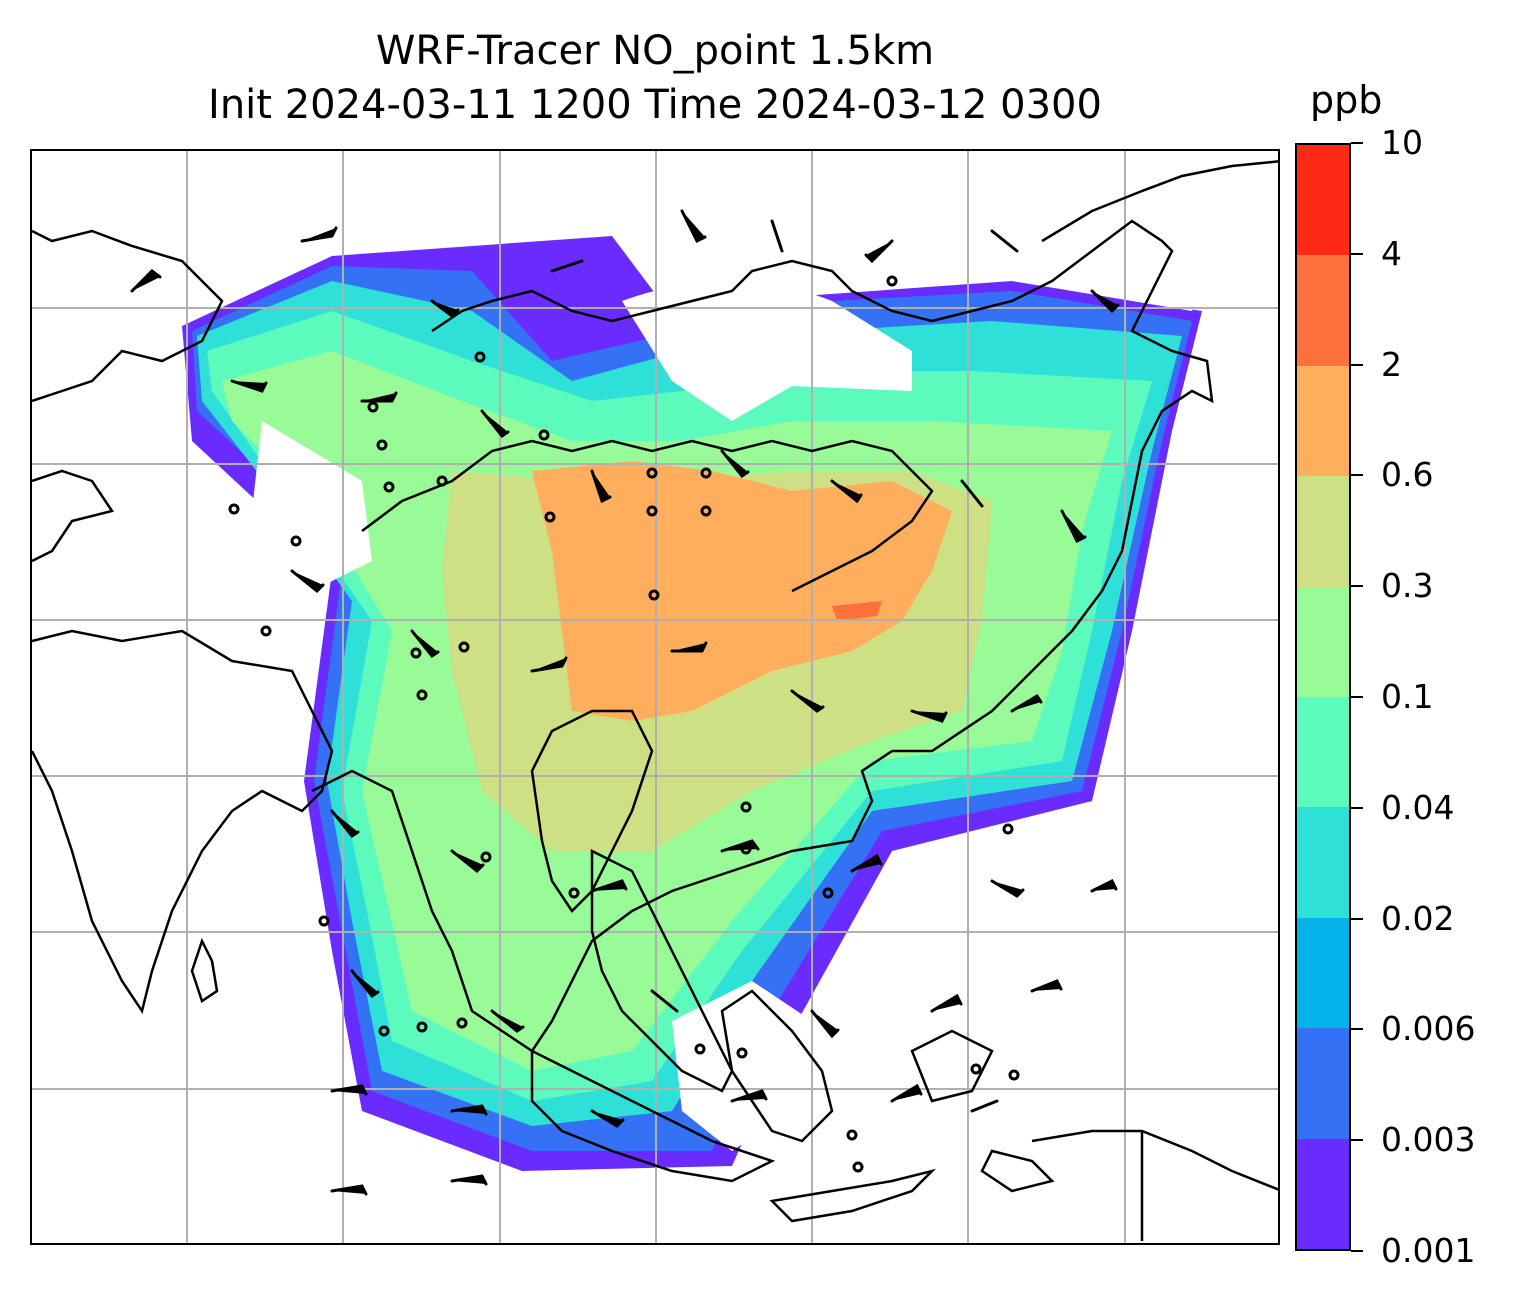 The image size is (1528, 1306). What do you see at coordinates (1407, 586) in the screenshot?
I see `colorbar-tick-label: 0.3` at bounding box center [1407, 586].